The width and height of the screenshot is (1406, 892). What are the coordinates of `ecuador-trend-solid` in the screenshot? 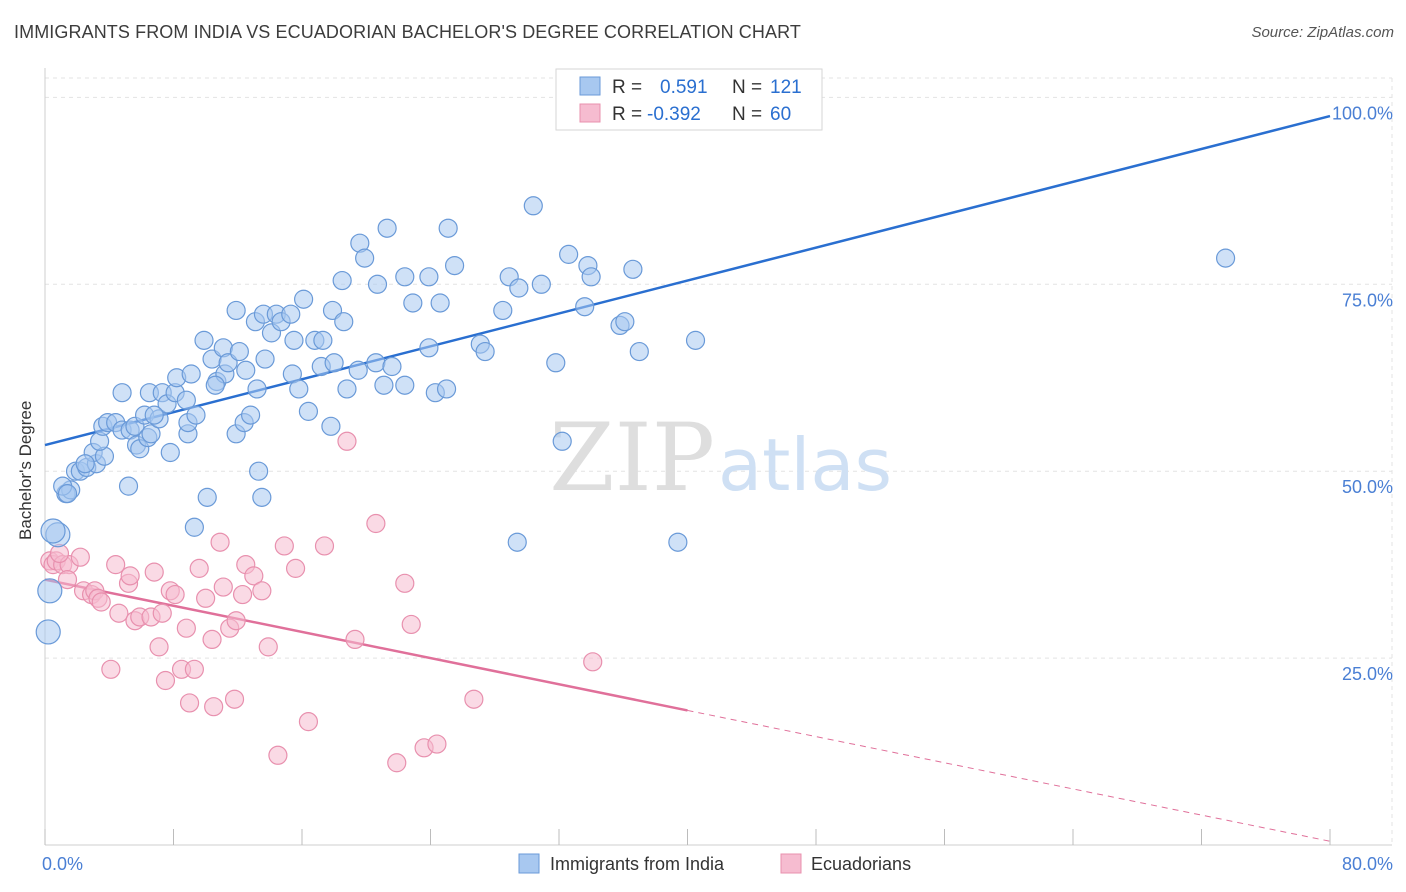 It's located at (366, 645).